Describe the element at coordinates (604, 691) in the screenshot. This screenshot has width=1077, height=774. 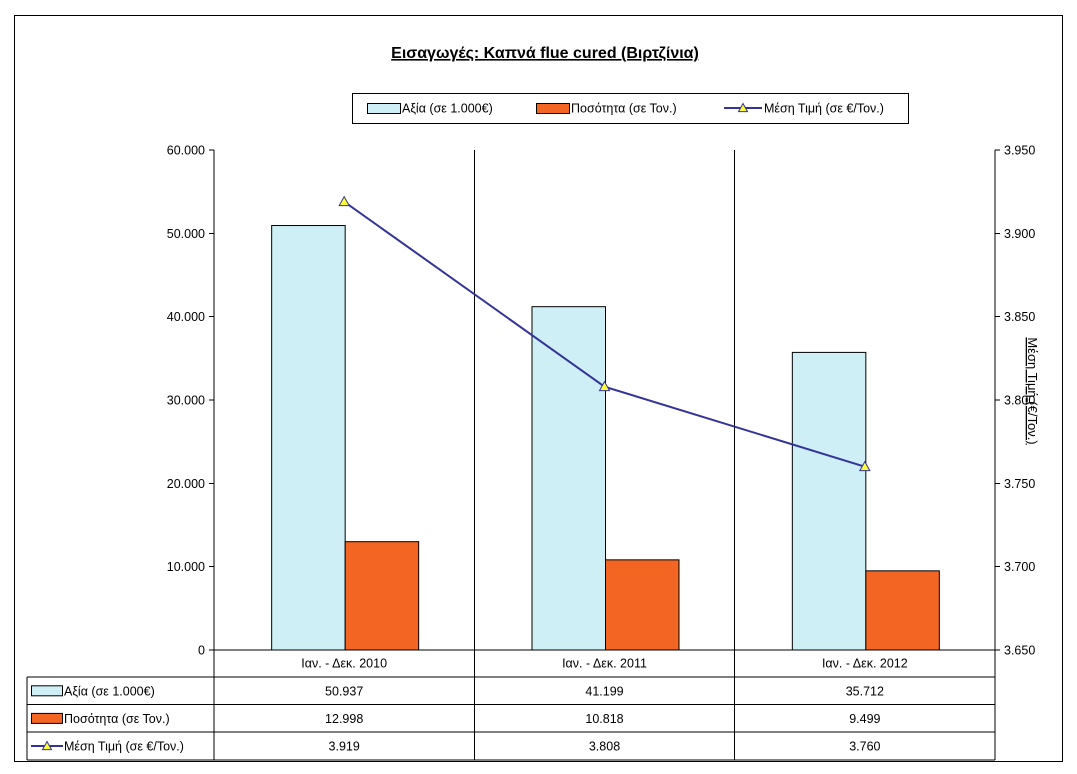
I see `table-value-0-1: 41.199` at that location.